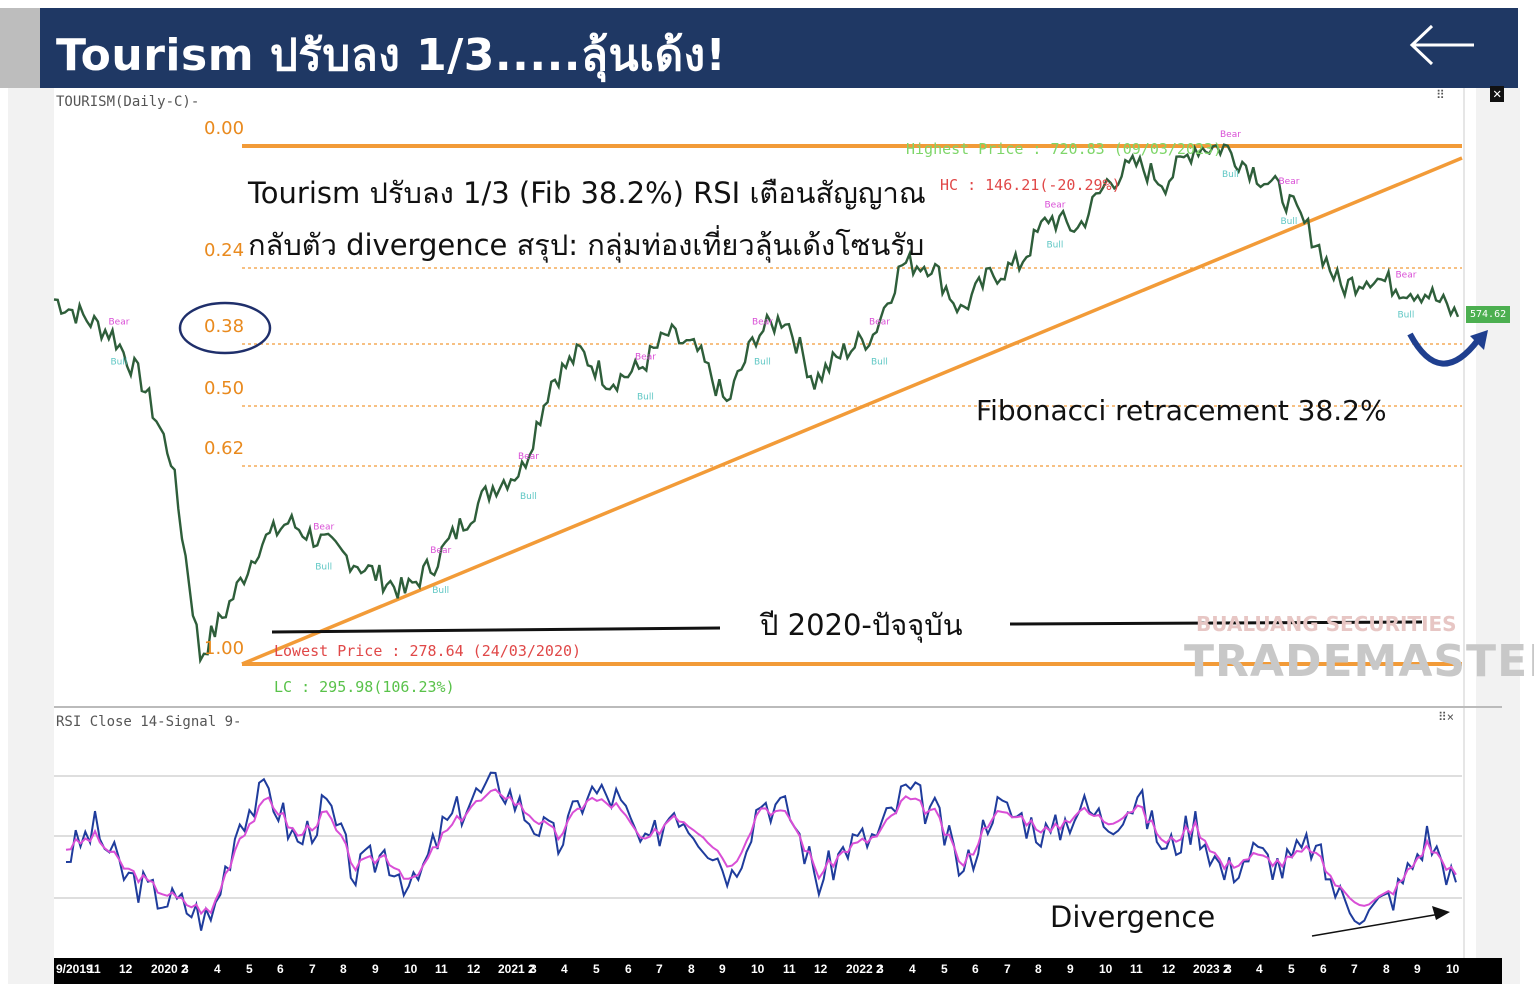 The height and width of the screenshot is (994, 1534). I want to click on fib-label-024: 0.24, so click(224, 250).